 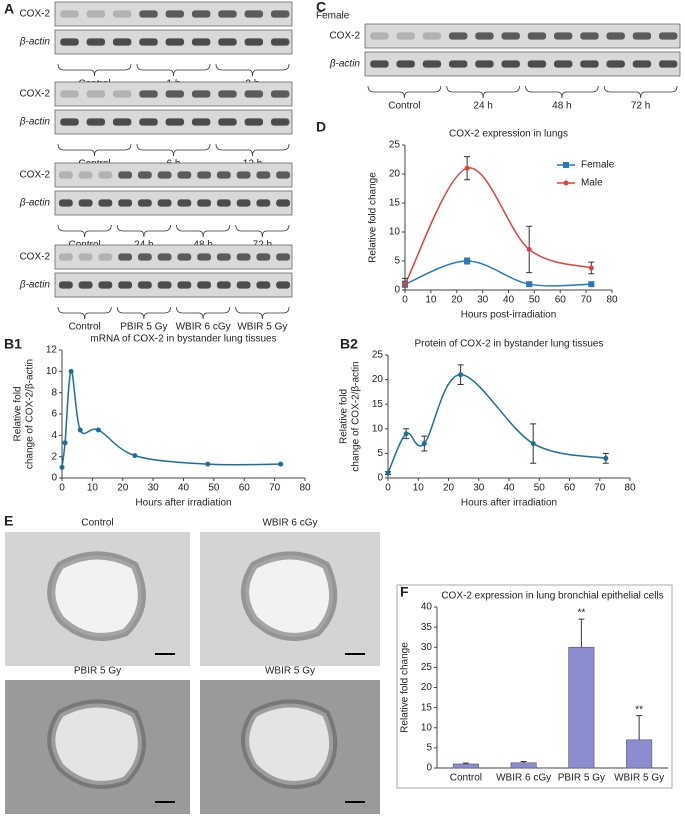 I want to click on y-tick-label: 10, so click(x=427, y=727).